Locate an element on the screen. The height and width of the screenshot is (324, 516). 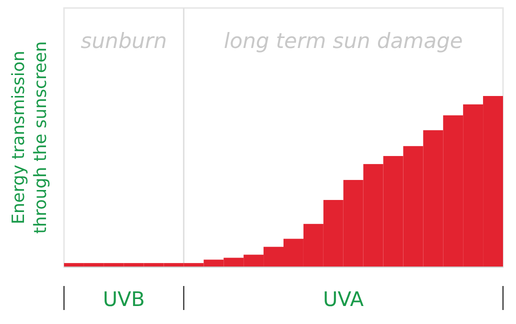
text: UVB is located at coordinates (123, 299).